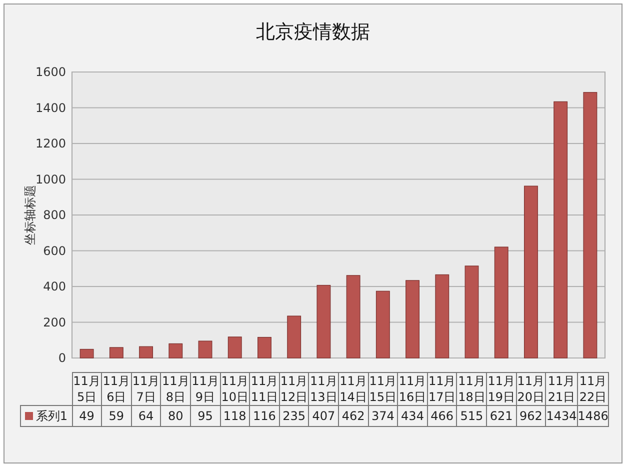 Image resolution: width=626 pixels, height=467 pixels. What do you see at coordinates (146, 389) in the screenshot?
I see `x-tick-label: 11月7日` at bounding box center [146, 389].